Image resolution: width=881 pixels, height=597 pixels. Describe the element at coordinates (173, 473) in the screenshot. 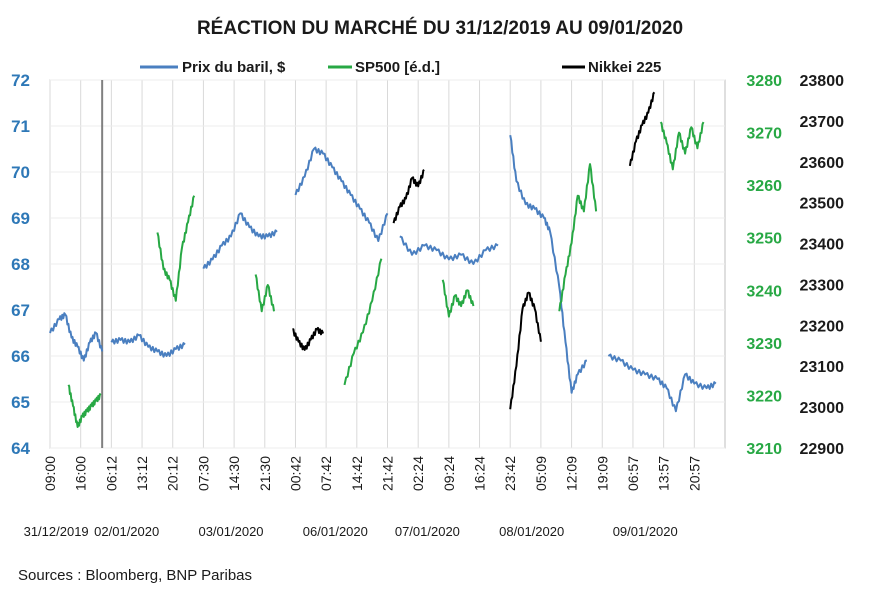

I see `x-tick-label: 20:12` at that location.